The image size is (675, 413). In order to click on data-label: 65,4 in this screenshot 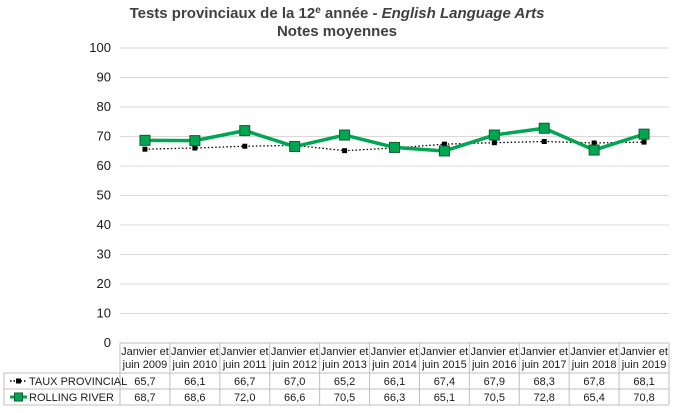, I will do `click(593, 398)`.